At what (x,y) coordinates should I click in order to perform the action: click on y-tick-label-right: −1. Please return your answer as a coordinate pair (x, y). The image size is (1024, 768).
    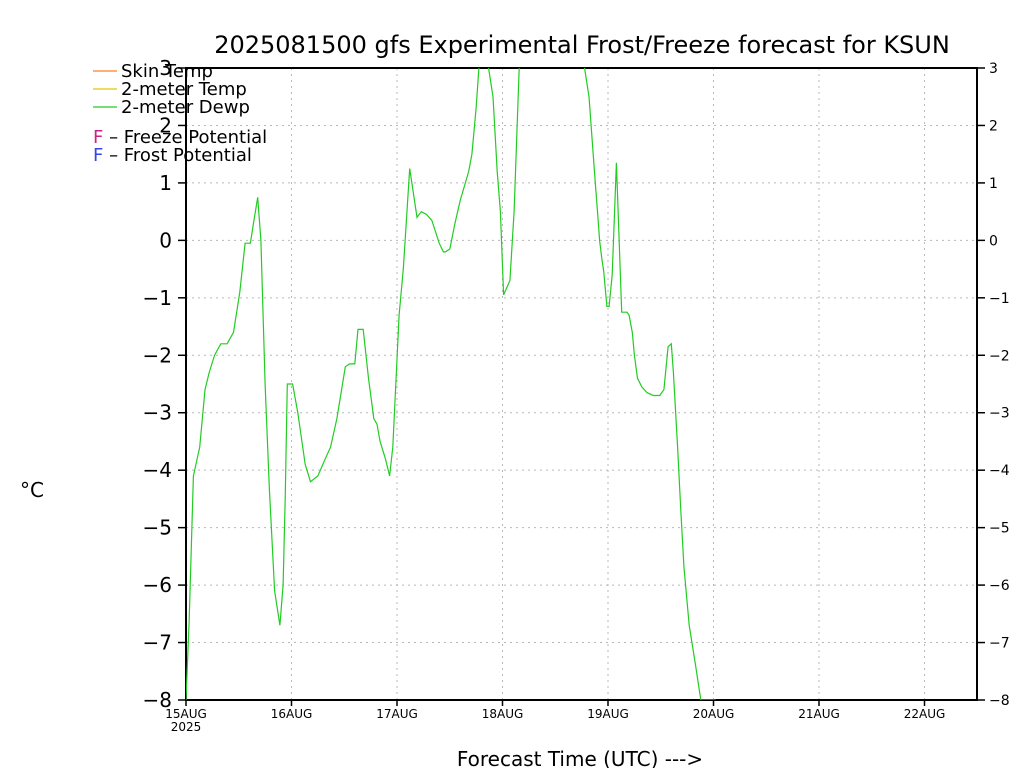
    Looking at the image, I should click on (999, 299).